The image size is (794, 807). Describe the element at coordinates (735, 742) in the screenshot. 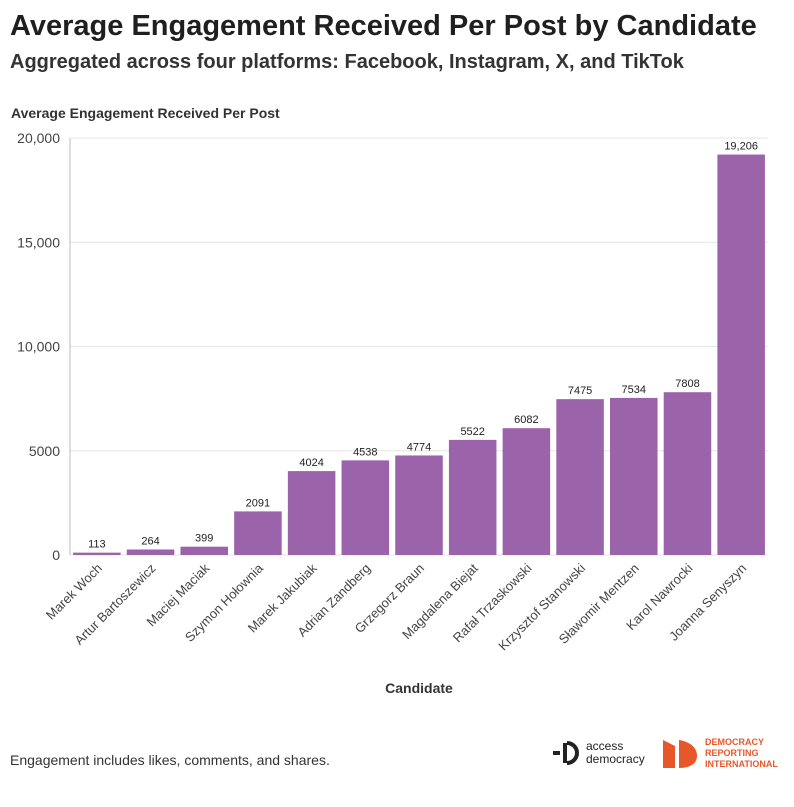

I see `dri-line1: DEMOCRACY` at that location.